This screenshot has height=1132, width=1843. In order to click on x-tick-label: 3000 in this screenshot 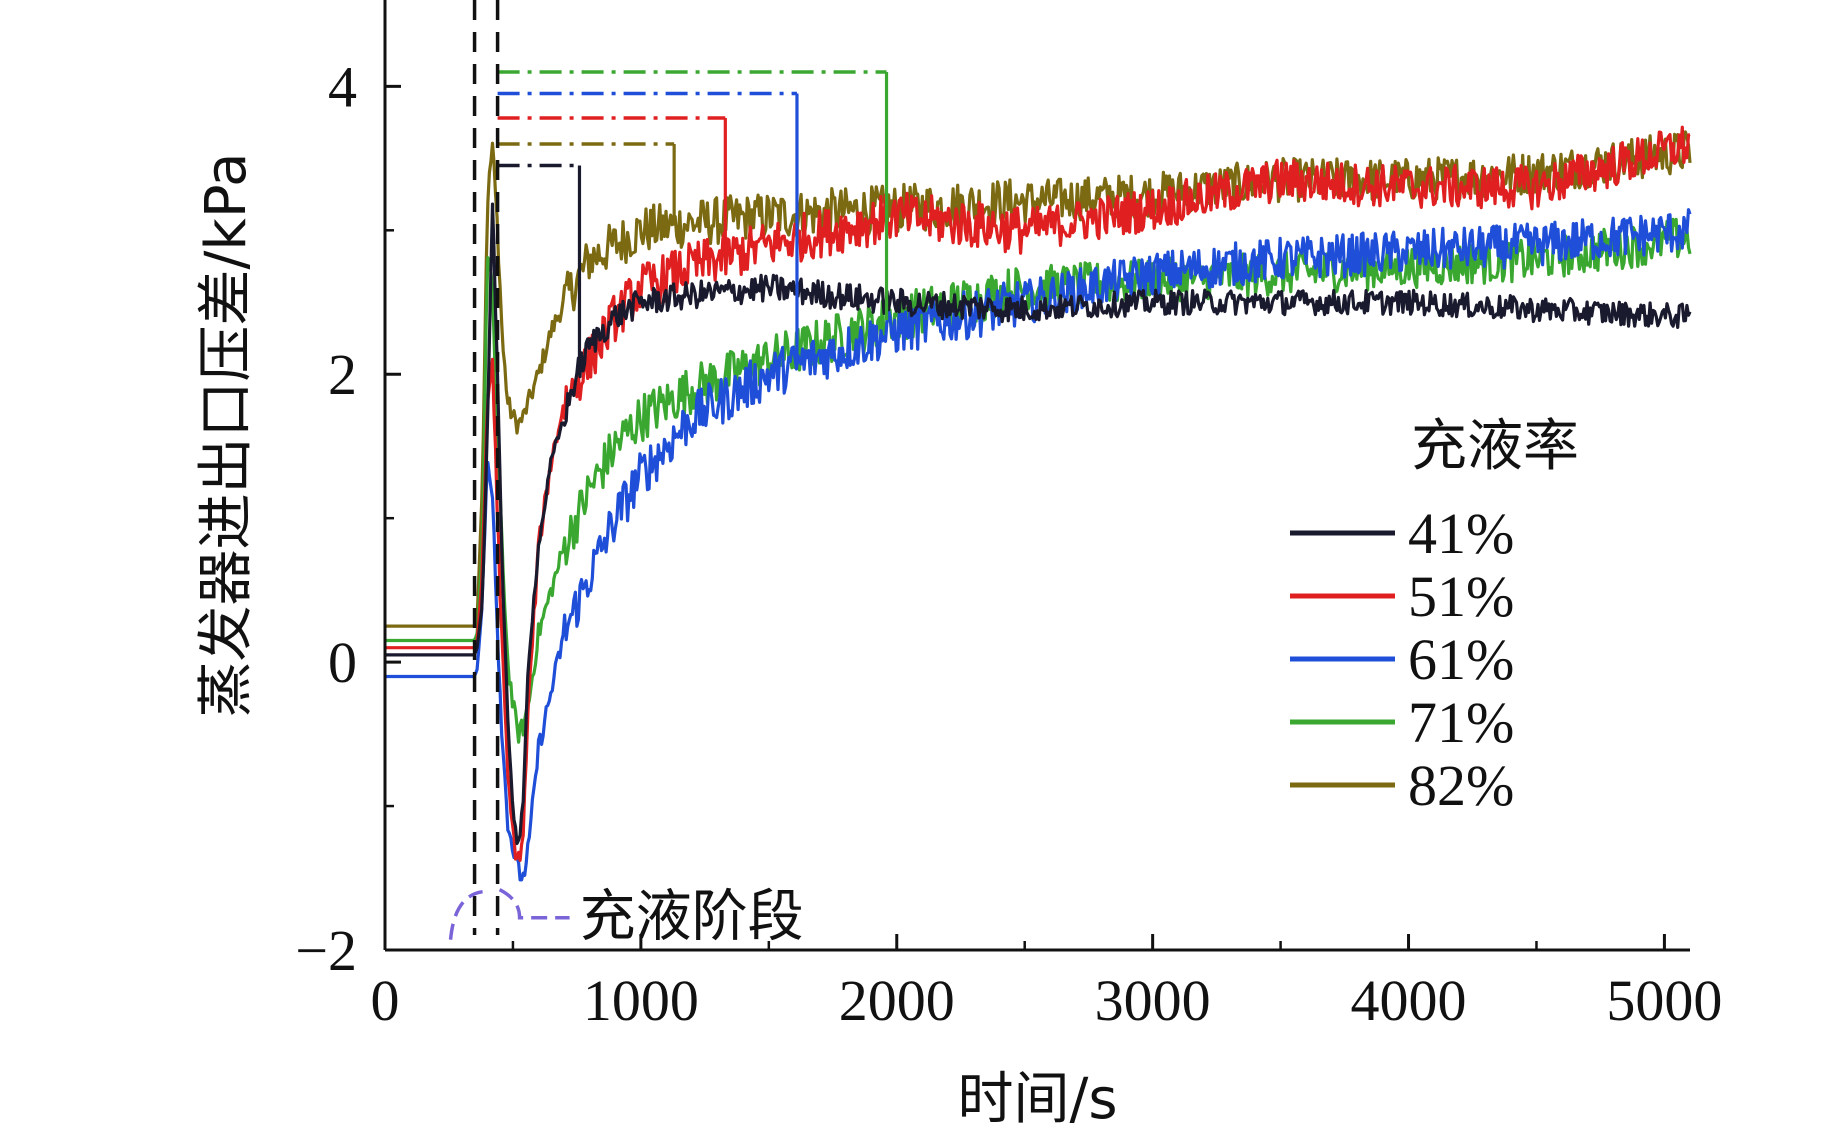, I will do `click(1153, 1000)`.